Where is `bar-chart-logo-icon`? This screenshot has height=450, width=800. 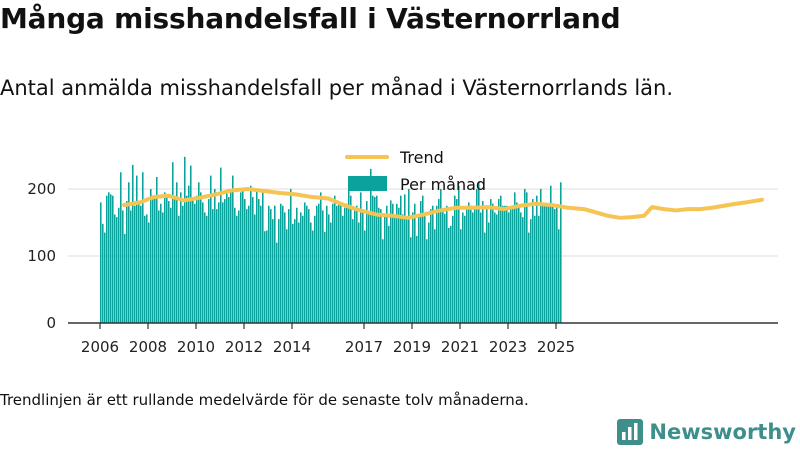
bar-chart-logo-icon is located at coordinates (630, 432).